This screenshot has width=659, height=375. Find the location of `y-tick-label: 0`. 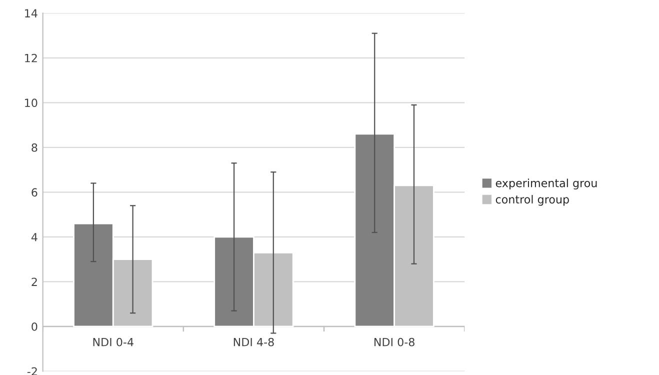

y-tick-label: 0 is located at coordinates (35, 326).